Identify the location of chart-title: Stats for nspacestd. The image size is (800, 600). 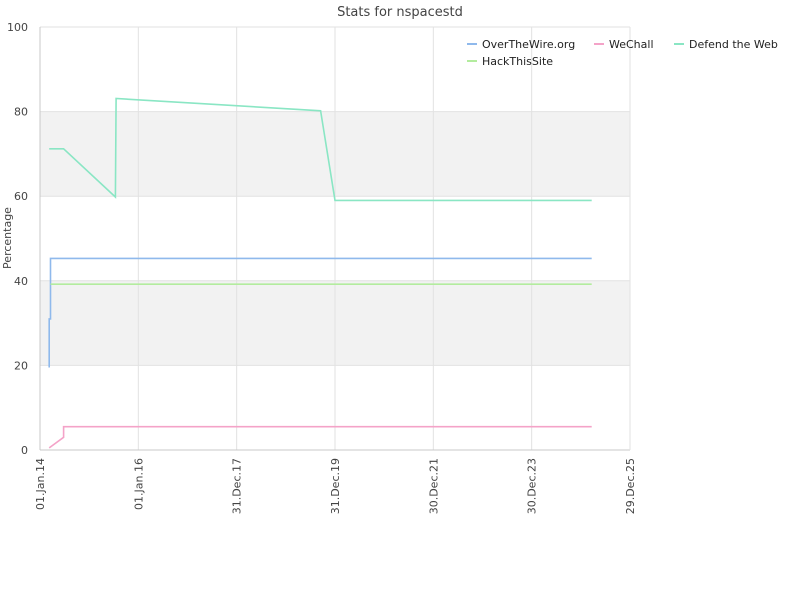
(400, 12).